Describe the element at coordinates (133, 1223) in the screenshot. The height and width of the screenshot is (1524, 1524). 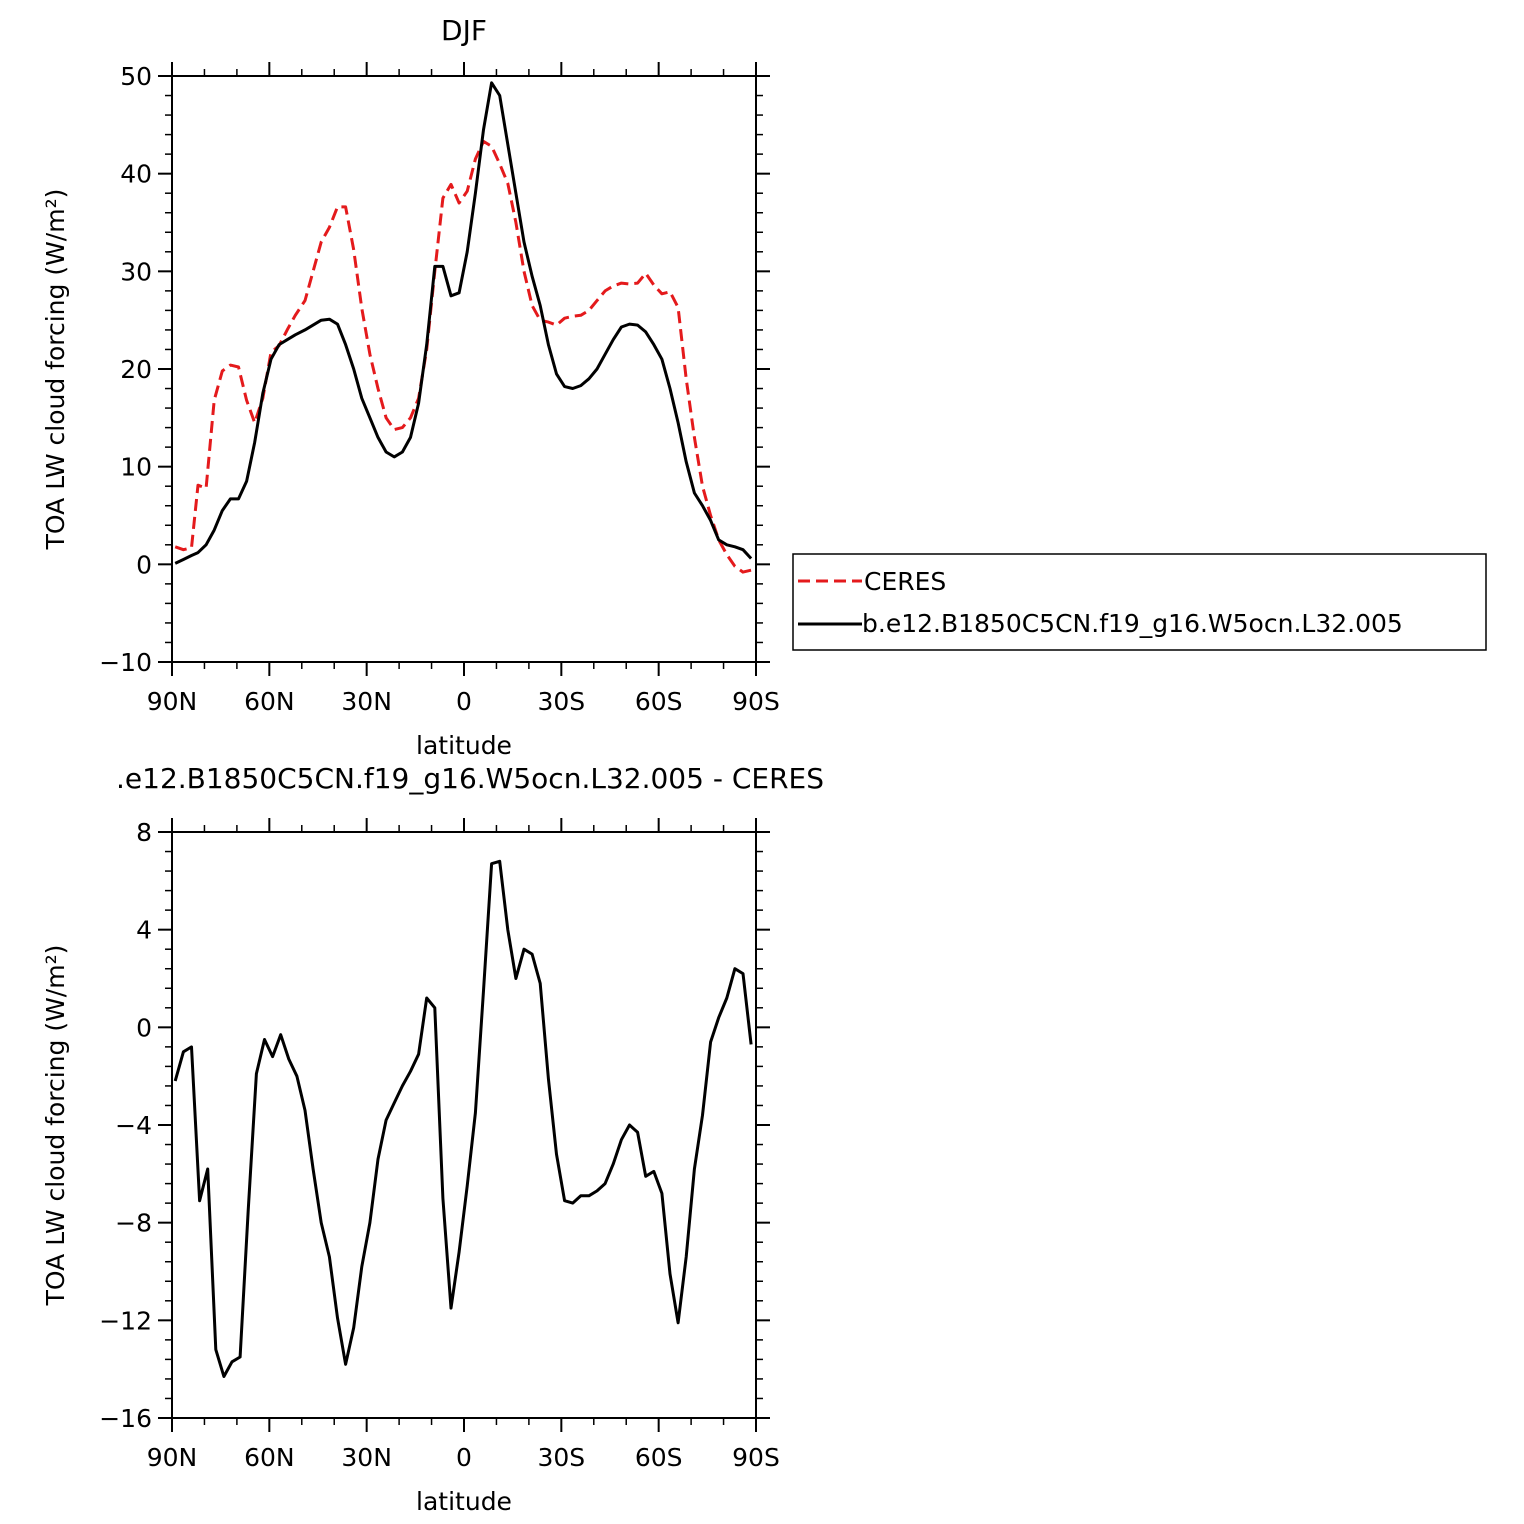
I see `y-tick-label: −8` at that location.